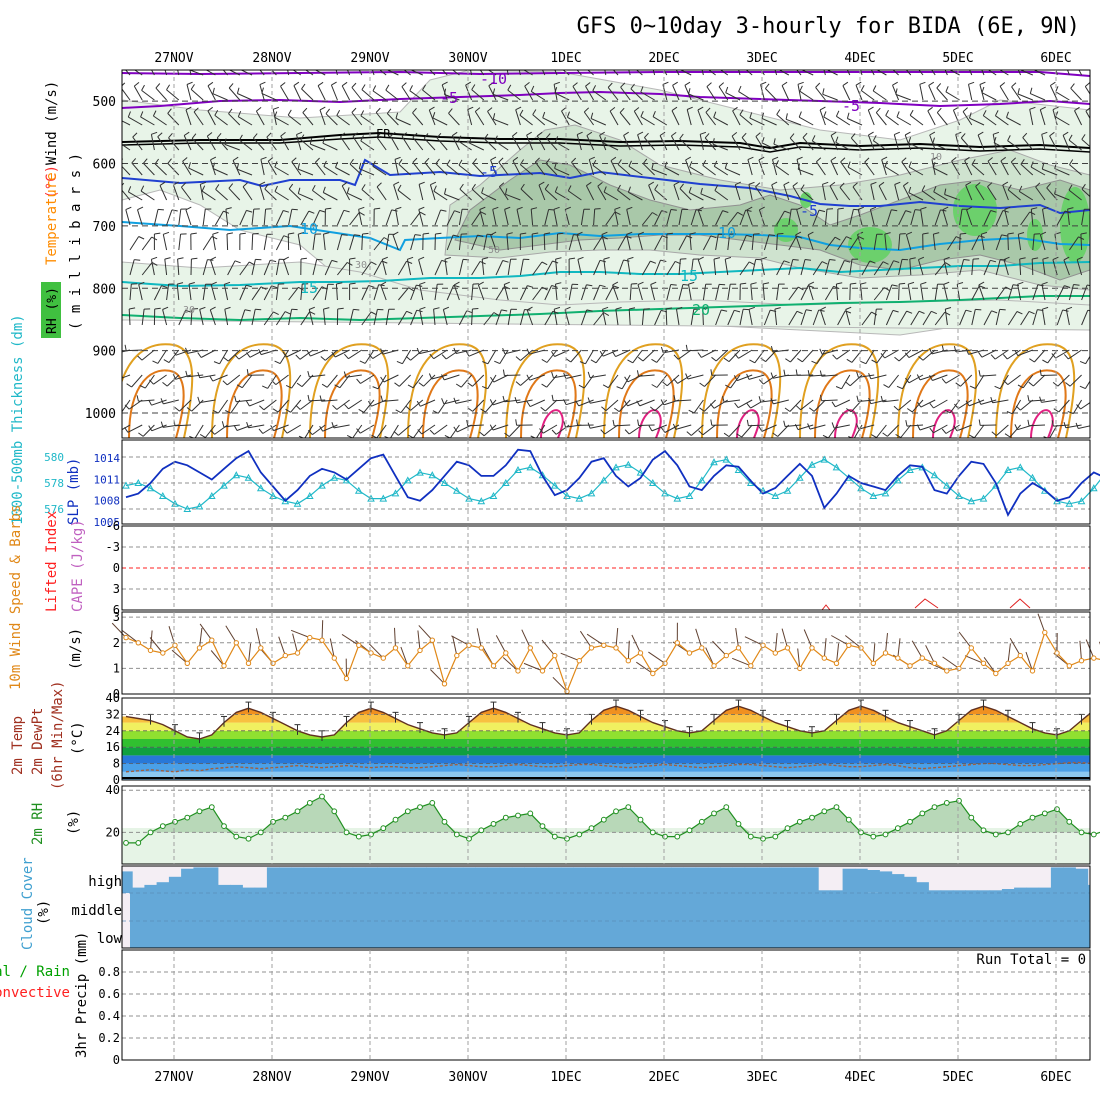  I want to click on bottom-date-label: 1DEC, so click(565, 1077).